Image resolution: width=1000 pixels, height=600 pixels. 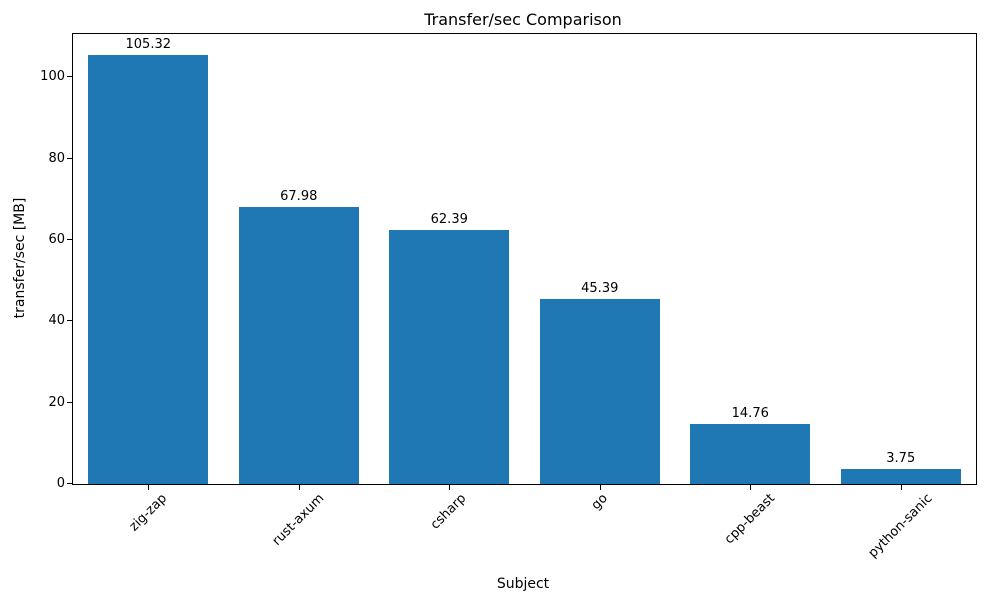 I want to click on x-tick-label: cpp-beast, so click(x=750, y=519).